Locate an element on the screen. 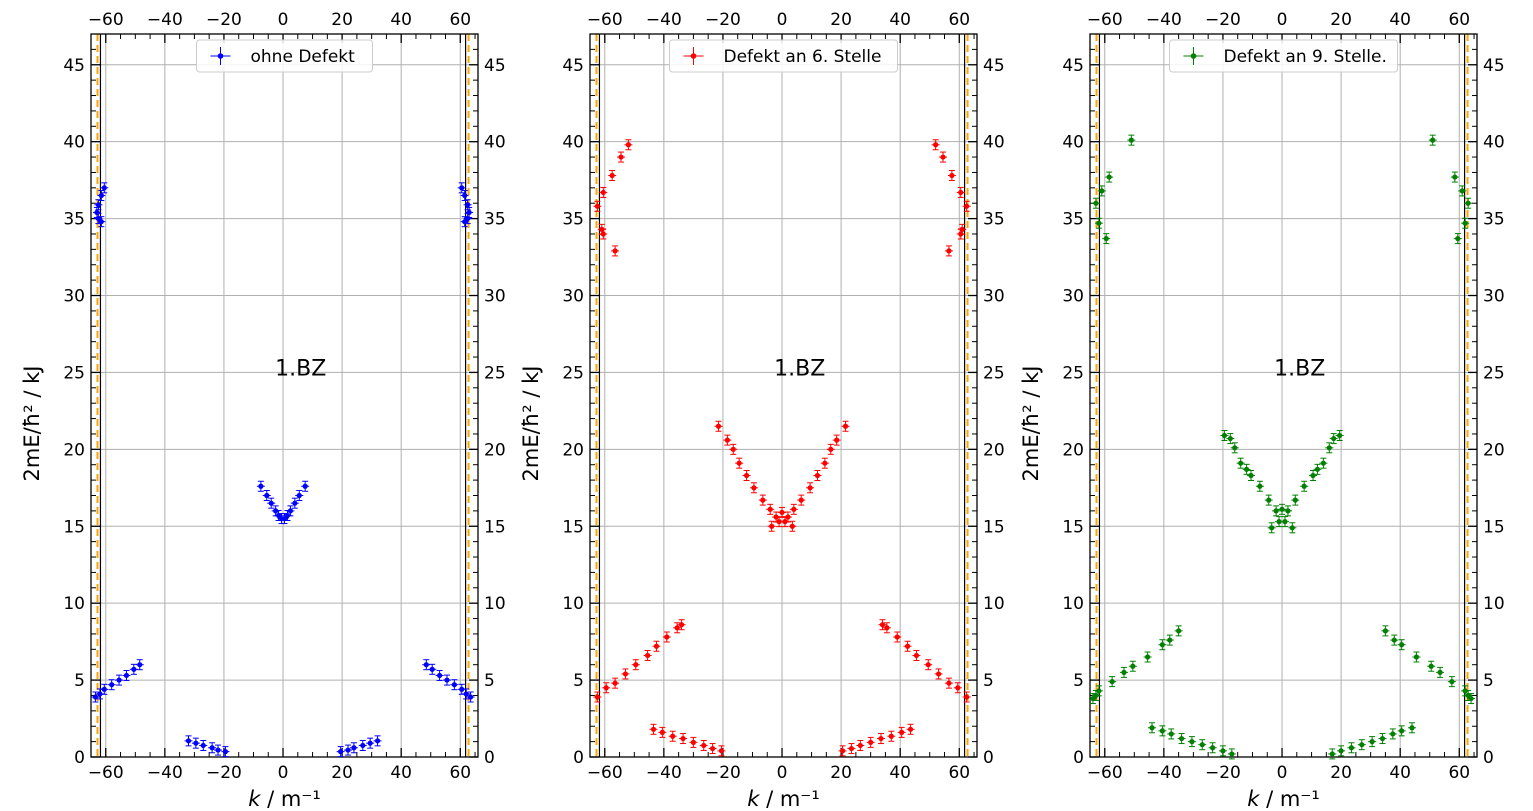  x-tick-label-top: 40 is located at coordinates (1400, 20).